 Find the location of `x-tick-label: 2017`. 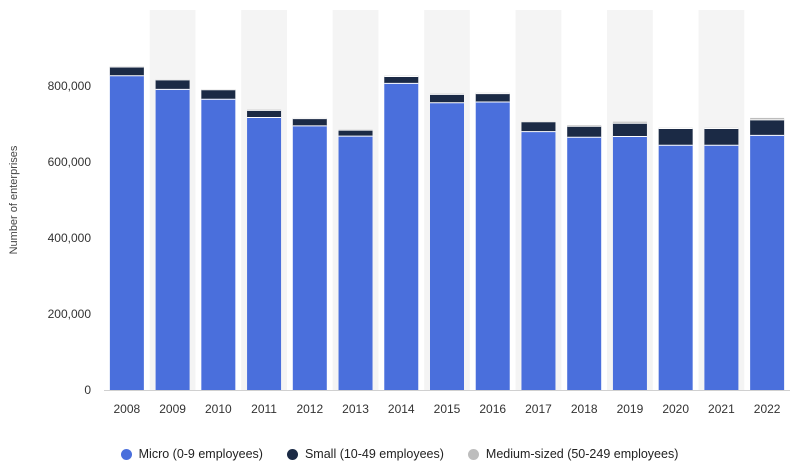

x-tick-label: 2017 is located at coordinates (538, 409).